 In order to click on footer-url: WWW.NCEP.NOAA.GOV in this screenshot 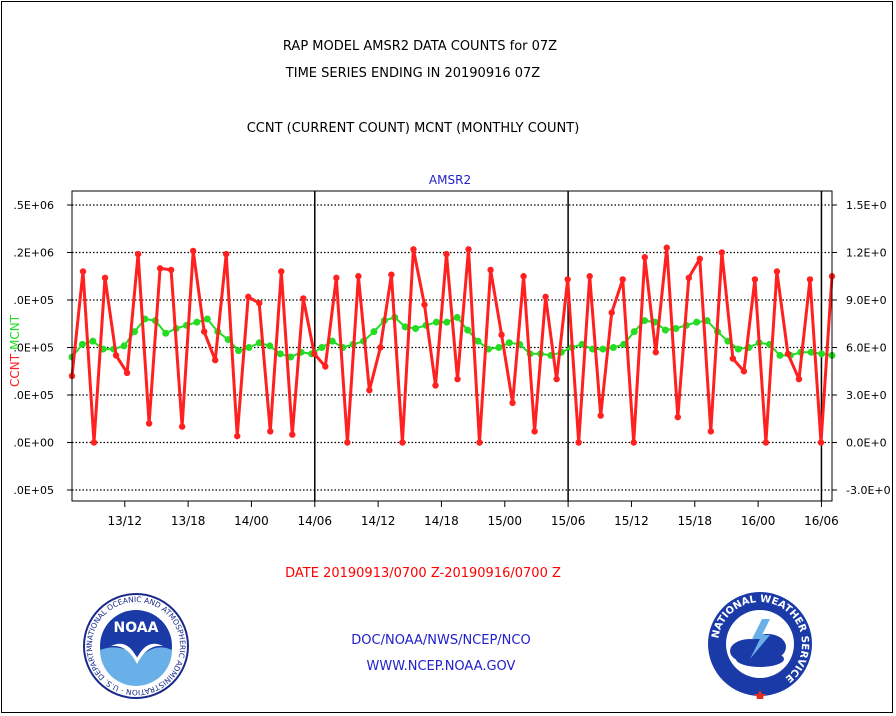, I will do `click(441, 666)`.